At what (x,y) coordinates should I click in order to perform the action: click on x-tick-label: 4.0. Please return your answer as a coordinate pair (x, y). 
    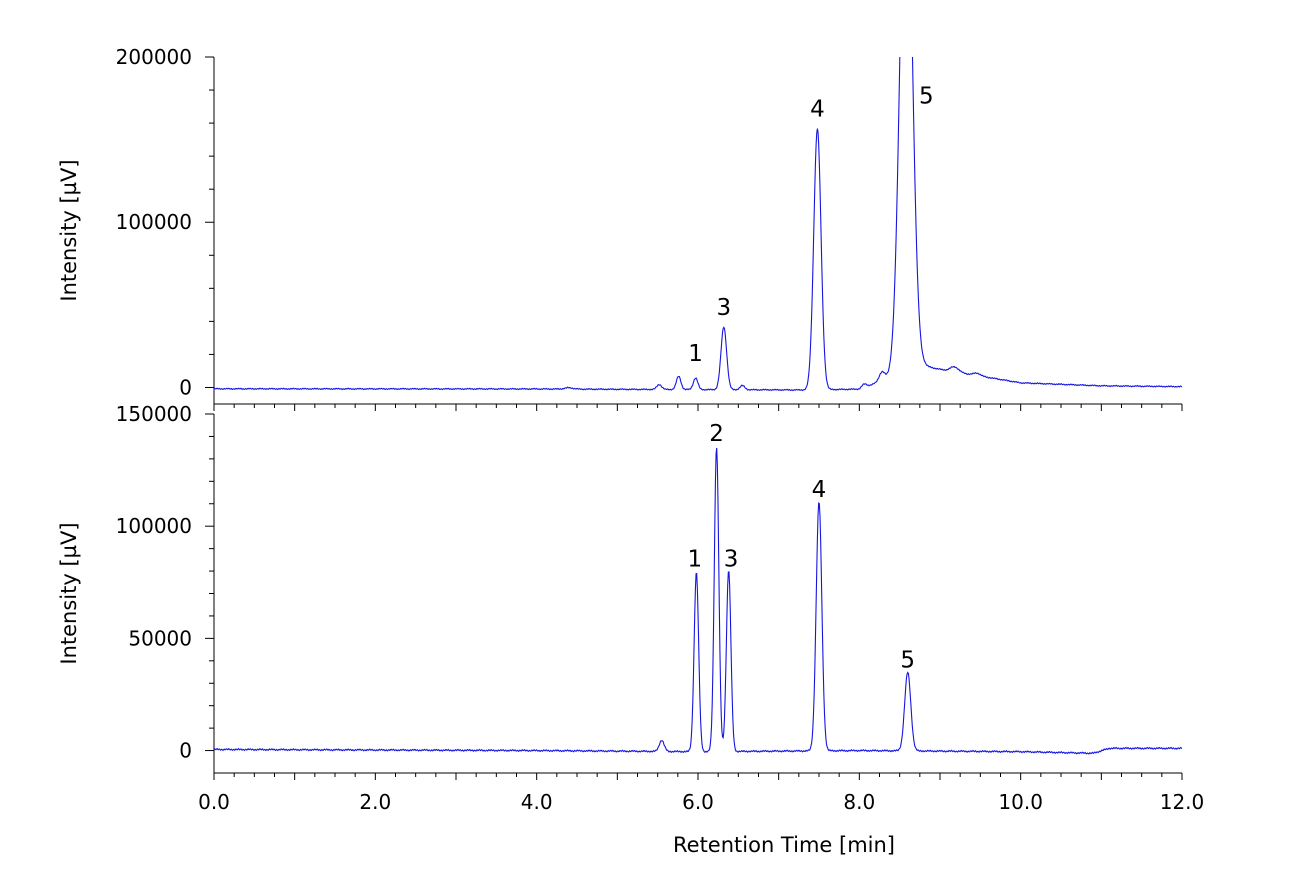
    Looking at the image, I should click on (537, 802).